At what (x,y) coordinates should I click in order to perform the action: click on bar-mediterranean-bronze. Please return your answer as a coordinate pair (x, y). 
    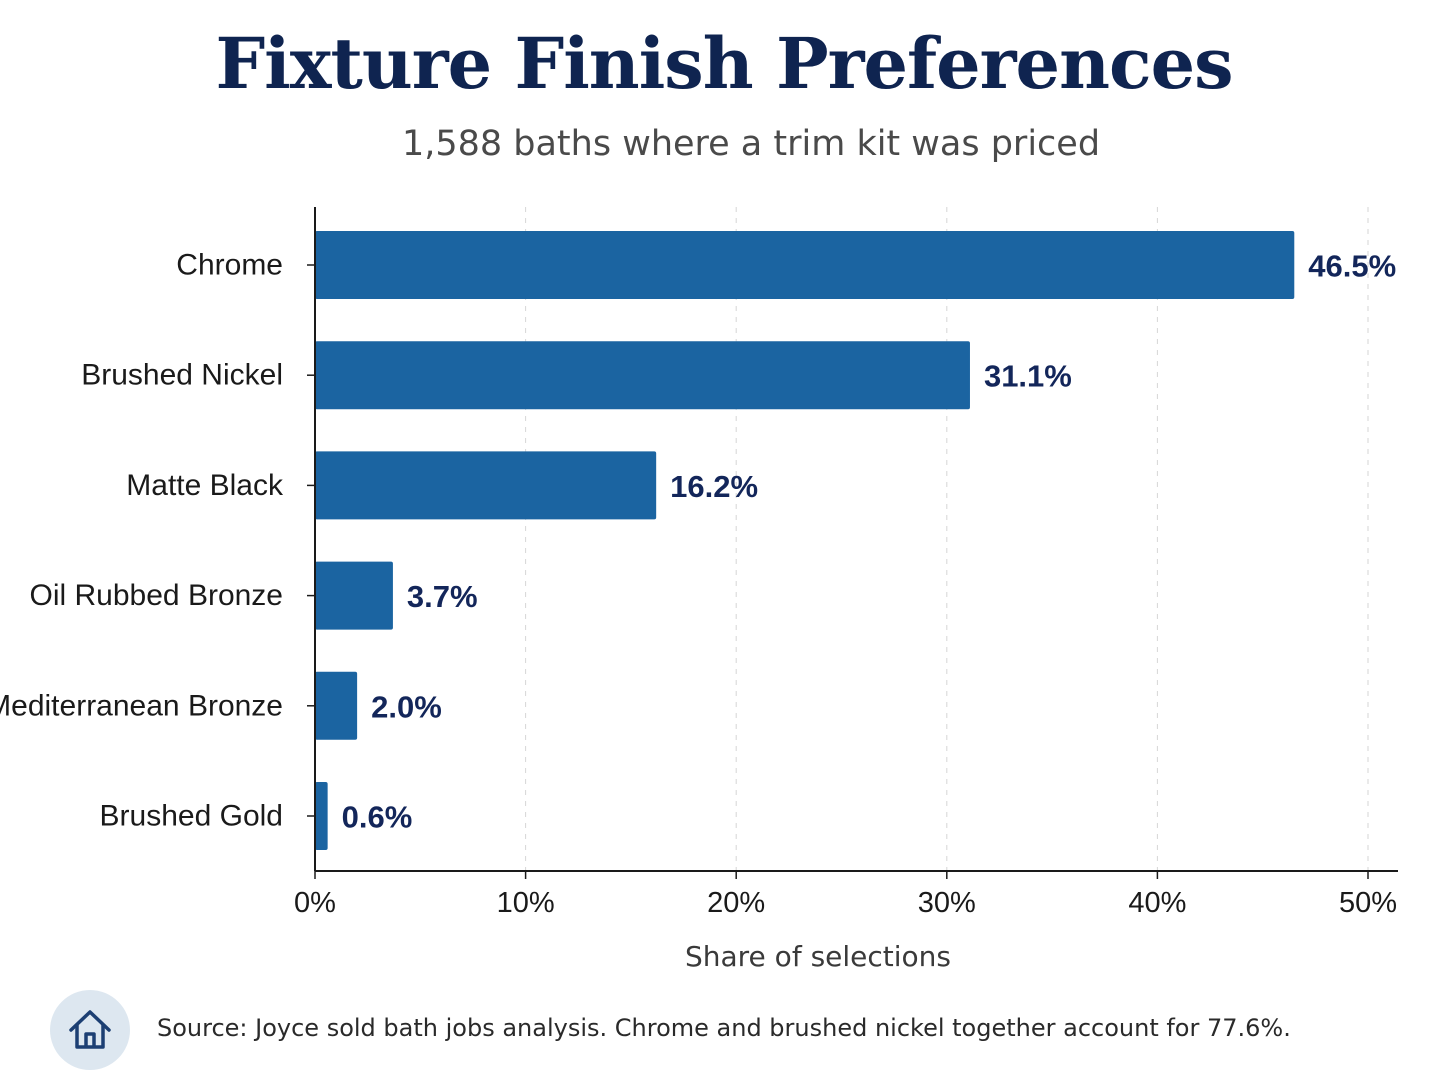
    Looking at the image, I should click on (336, 705).